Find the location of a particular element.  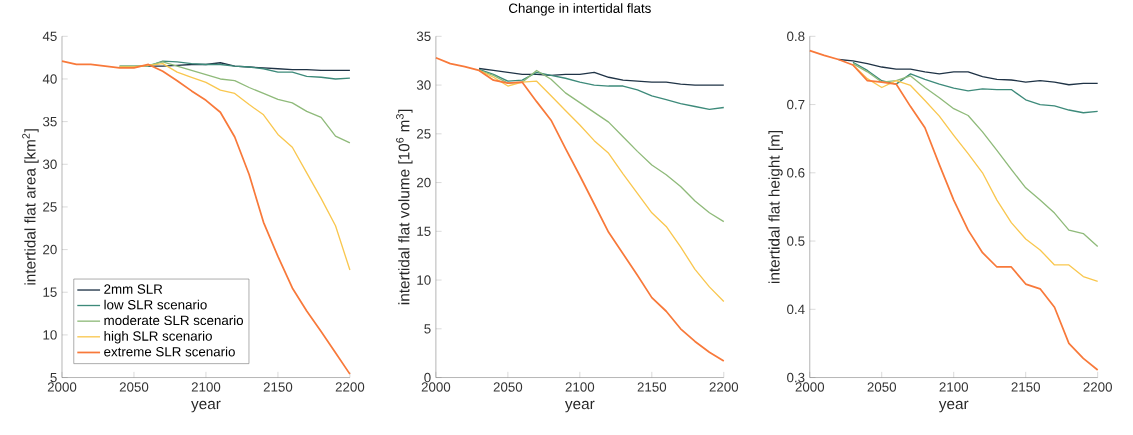

legend-label: extreme SLR scenario is located at coordinates (169, 351).